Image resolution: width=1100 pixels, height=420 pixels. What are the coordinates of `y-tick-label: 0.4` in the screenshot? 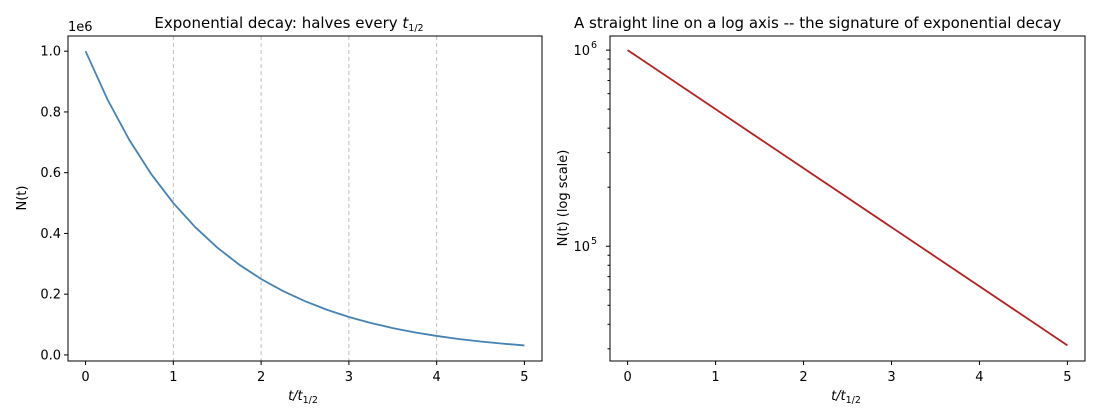 It's located at (50, 234).